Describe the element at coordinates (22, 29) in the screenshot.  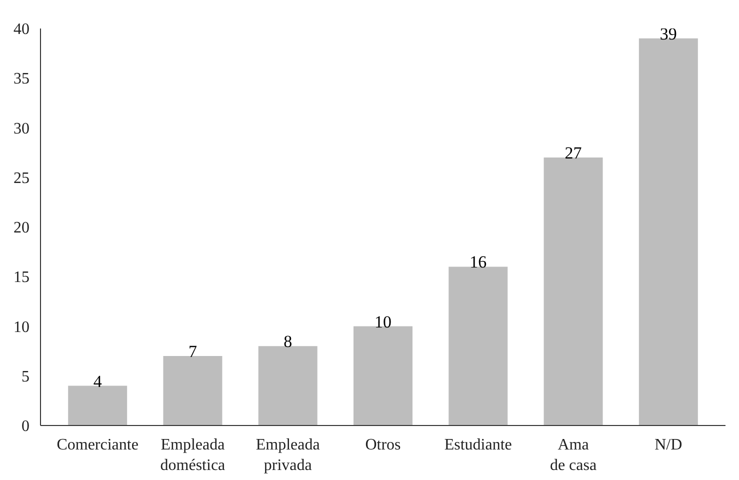
I see `y-tick-label: 40` at that location.